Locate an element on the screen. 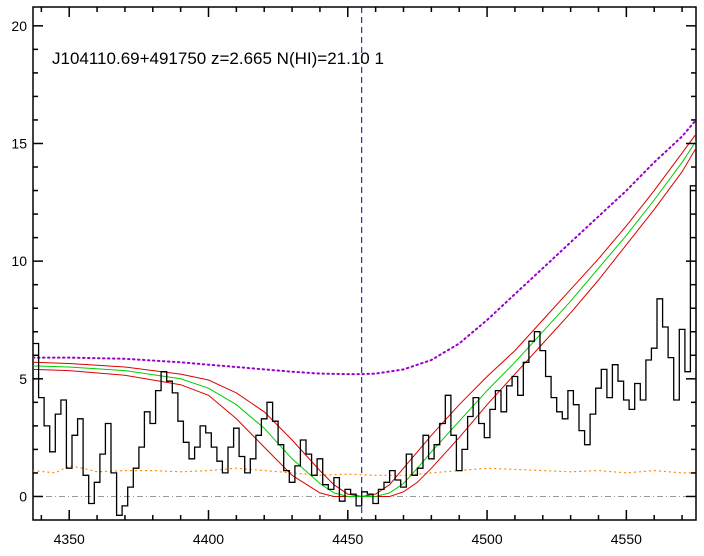 The width and height of the screenshot is (704, 556). x-tick-label: 4550 is located at coordinates (626, 539).